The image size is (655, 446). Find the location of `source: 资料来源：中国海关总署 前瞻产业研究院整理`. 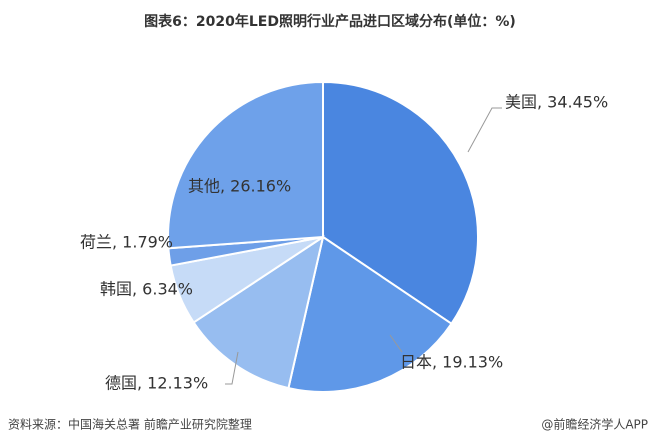

source: 资料来源：中国海关总署 前瞻产业研究院整理 is located at coordinates (130, 424).